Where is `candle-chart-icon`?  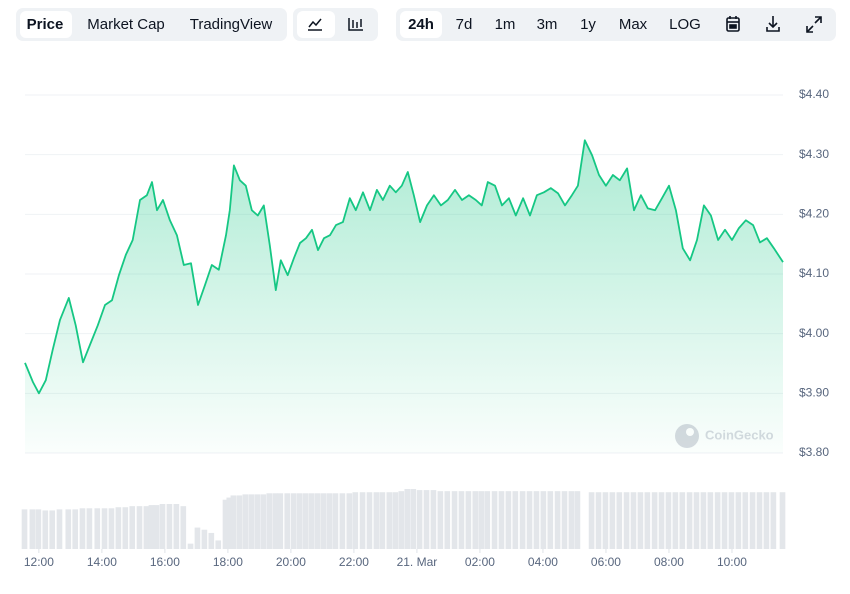
candle-chart-icon is located at coordinates (355, 24).